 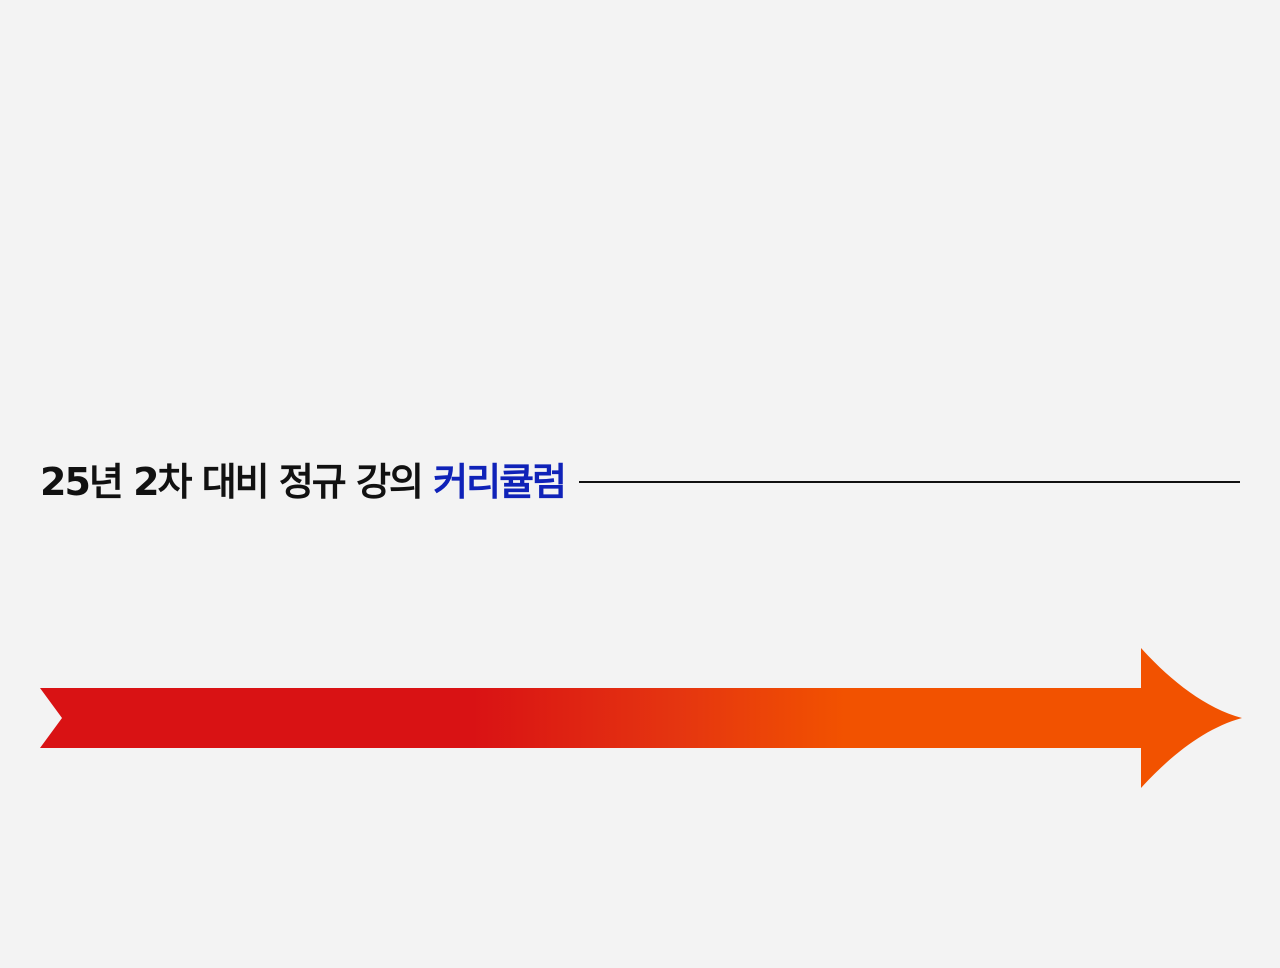 I want to click on arrow-body, so click(x=641, y=718).